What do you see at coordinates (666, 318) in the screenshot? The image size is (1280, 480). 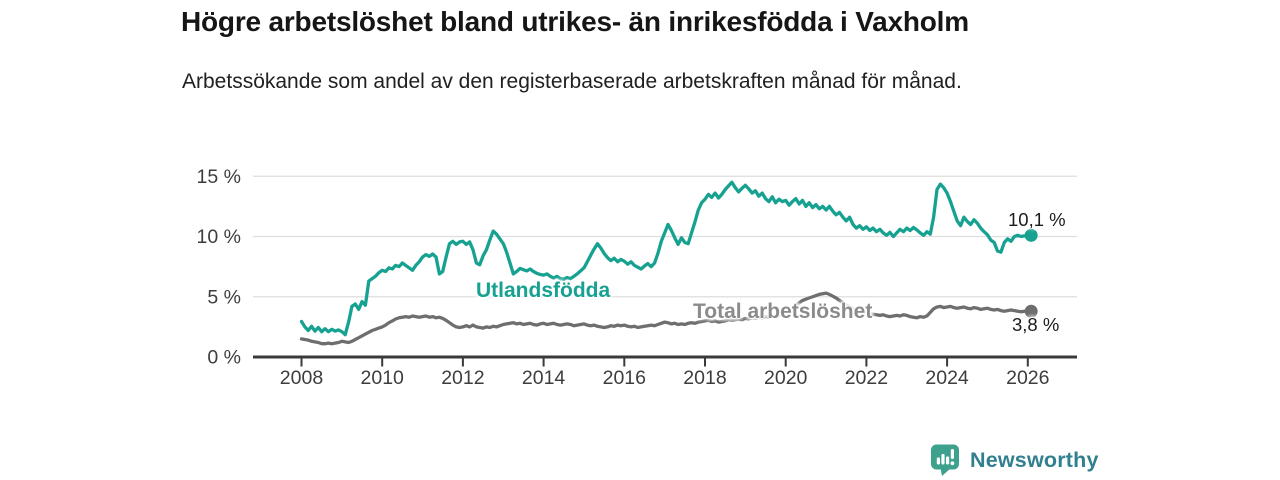 I see `series-line-total-arbetsl-shet` at bounding box center [666, 318].